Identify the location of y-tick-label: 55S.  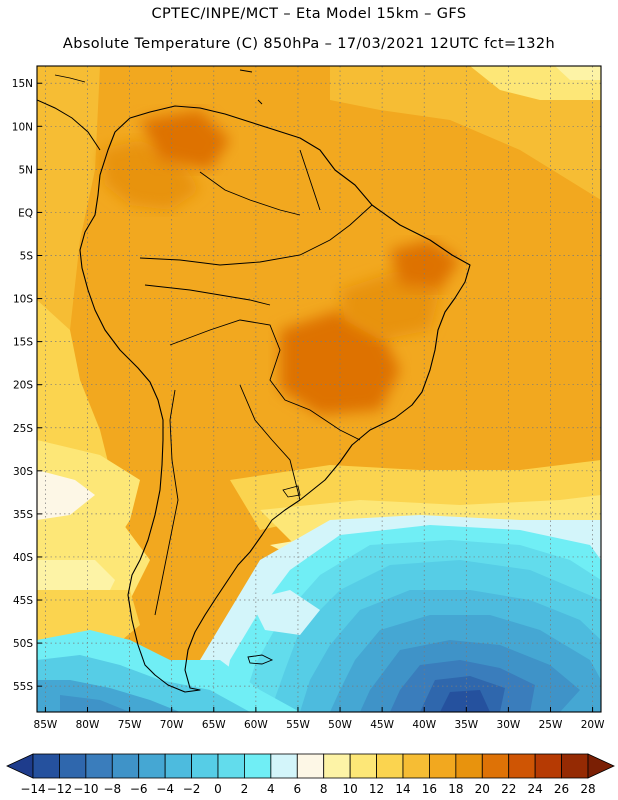
(23, 687).